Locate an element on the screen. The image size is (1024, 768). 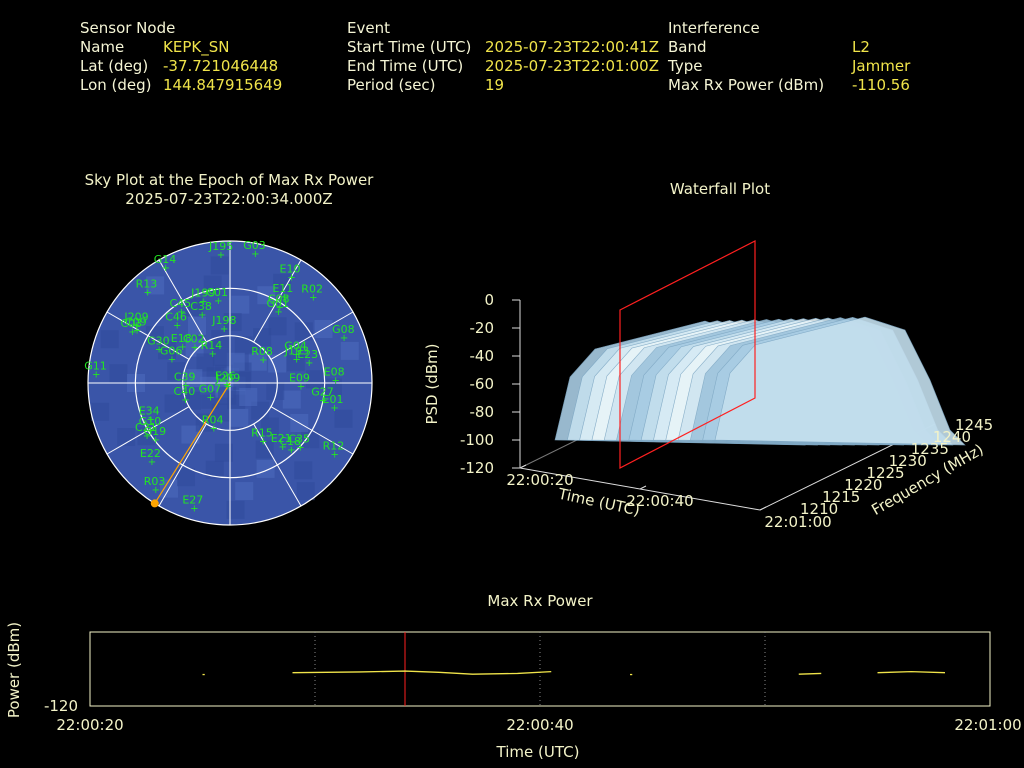
sensor-lon-label: Lon (deg) is located at coordinates (116, 85).